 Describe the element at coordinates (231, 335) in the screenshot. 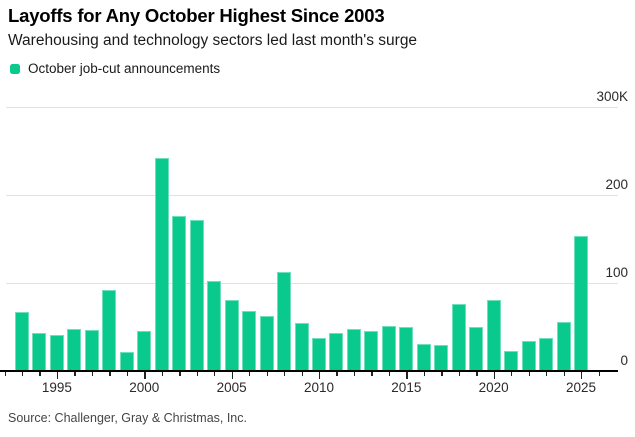

I see `bar-2005` at that location.